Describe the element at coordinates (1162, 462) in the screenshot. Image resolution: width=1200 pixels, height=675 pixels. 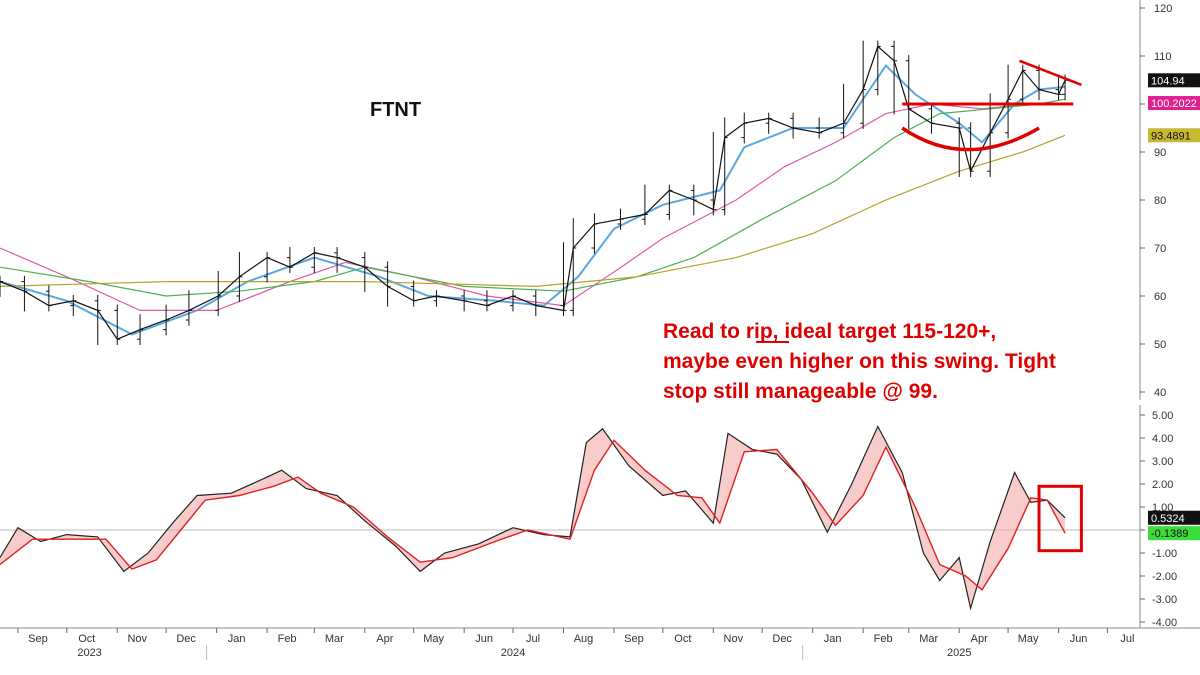
I see `osc-ytick-label: 3.00` at that location.